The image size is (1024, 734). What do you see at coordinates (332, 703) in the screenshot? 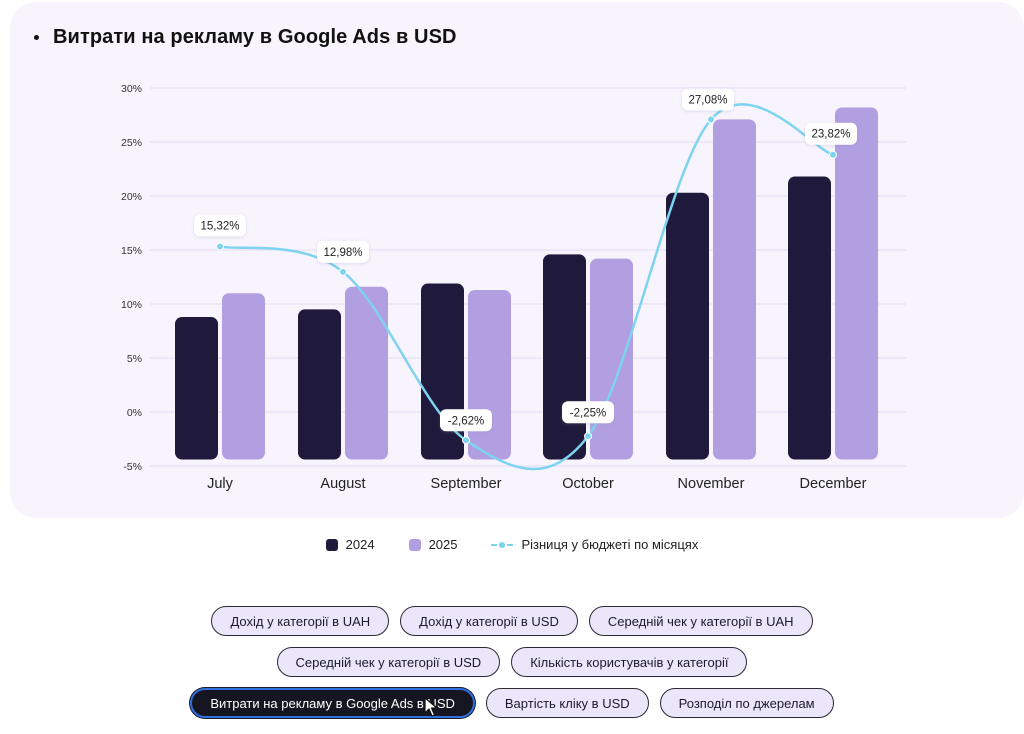
I see `google-ads-spend-button: Витрати на рекламу в Google Ads в USD` at bounding box center [332, 703].